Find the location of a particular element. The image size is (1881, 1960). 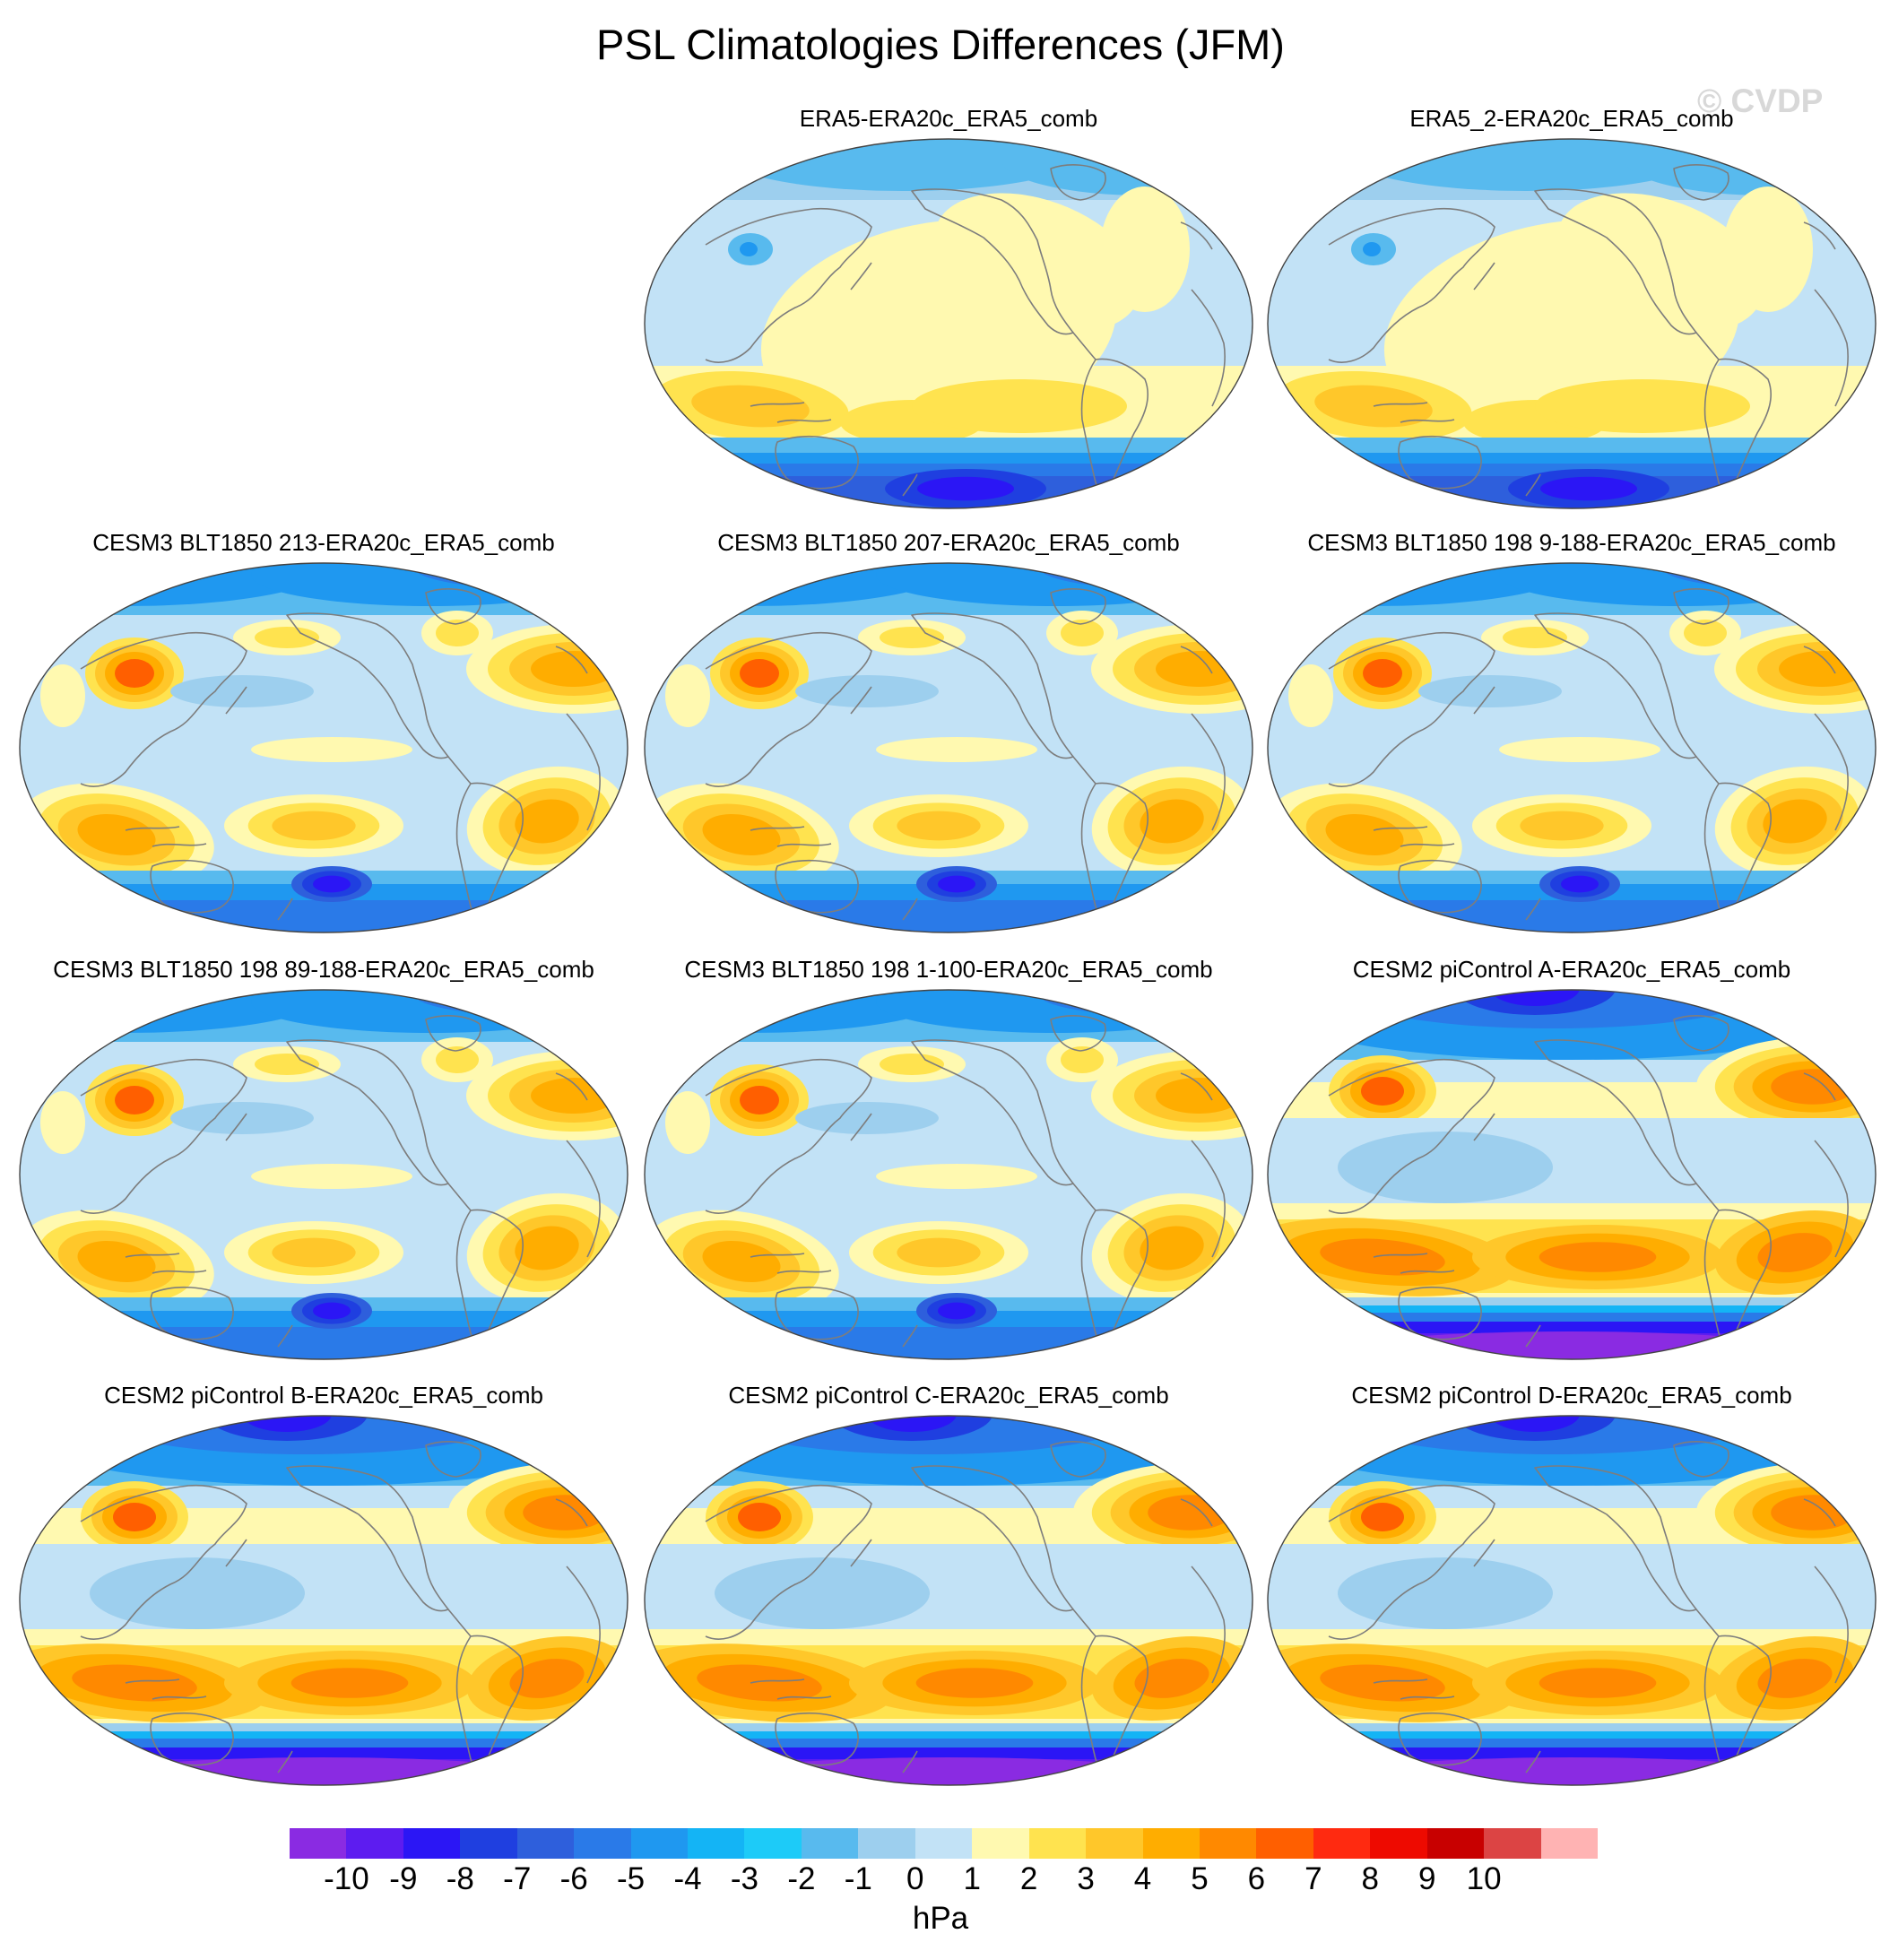

colorbar-tick-label: 0 is located at coordinates (915, 1878).